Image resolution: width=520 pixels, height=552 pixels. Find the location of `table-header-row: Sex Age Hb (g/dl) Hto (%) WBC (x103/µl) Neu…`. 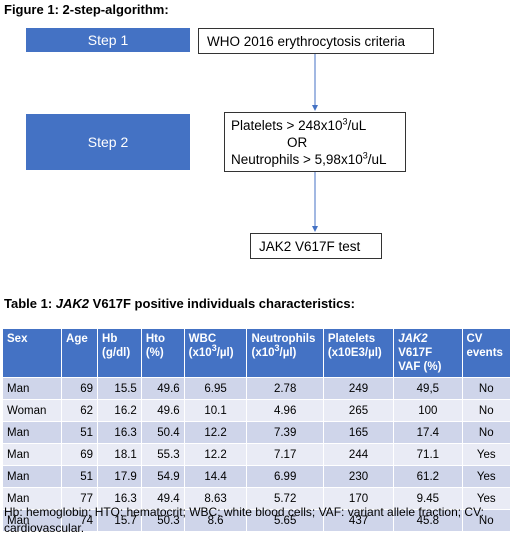

table-header-row: Sex Age Hb (g/dl) Hto (%) WBC (x103/µl) Neu… is located at coordinates (256, 353).